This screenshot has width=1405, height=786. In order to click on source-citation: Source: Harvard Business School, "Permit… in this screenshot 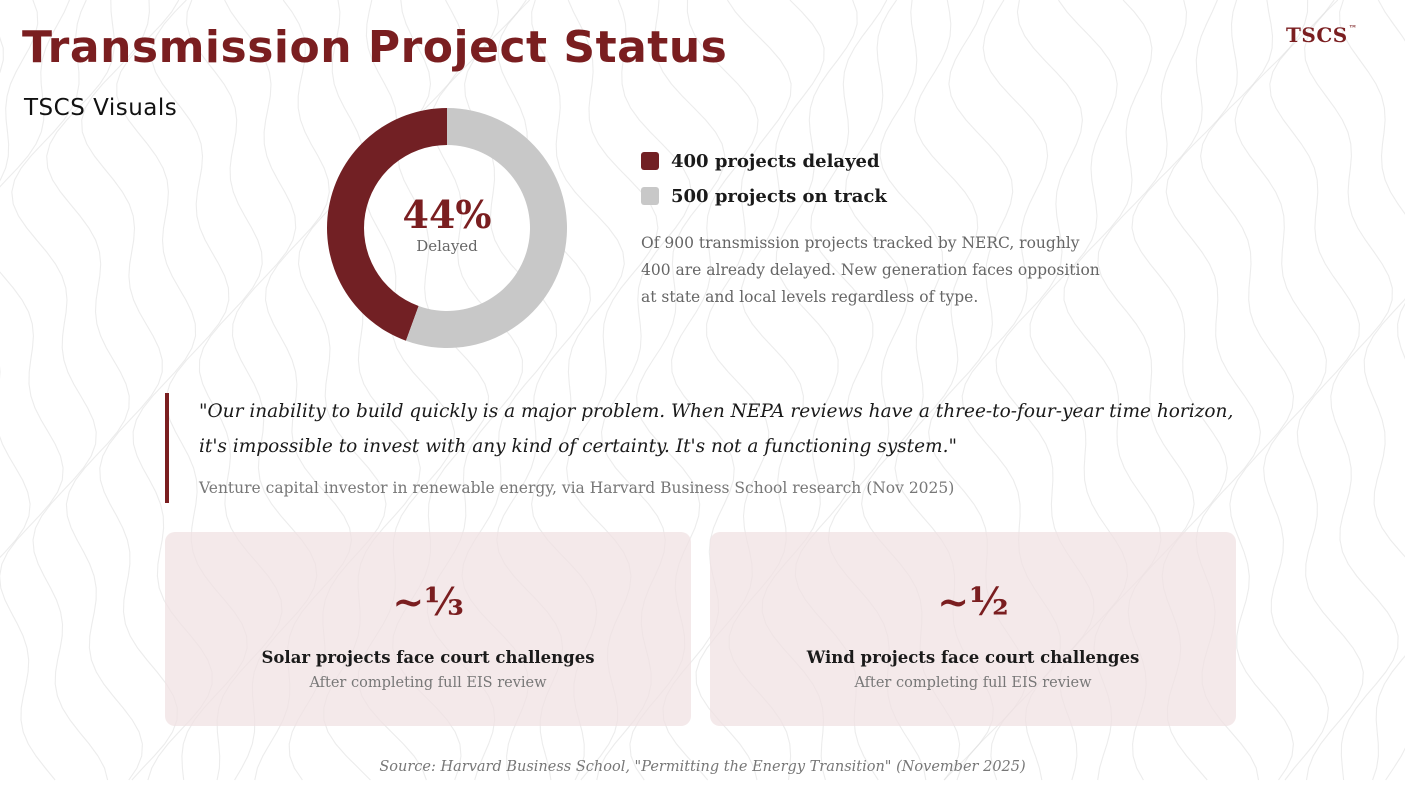, I will do `click(702, 767)`.